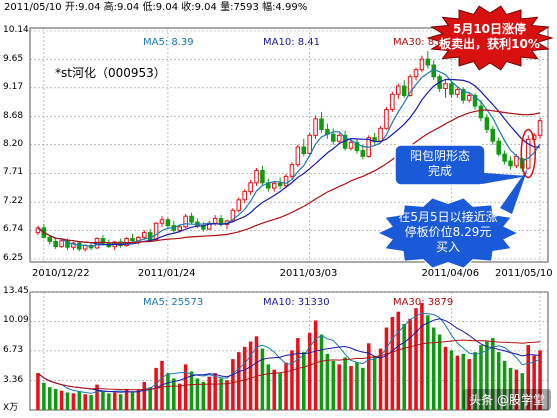 The height and width of the screenshot is (418, 557). I want to click on price-y-tick: 10.14, so click(16, 30).